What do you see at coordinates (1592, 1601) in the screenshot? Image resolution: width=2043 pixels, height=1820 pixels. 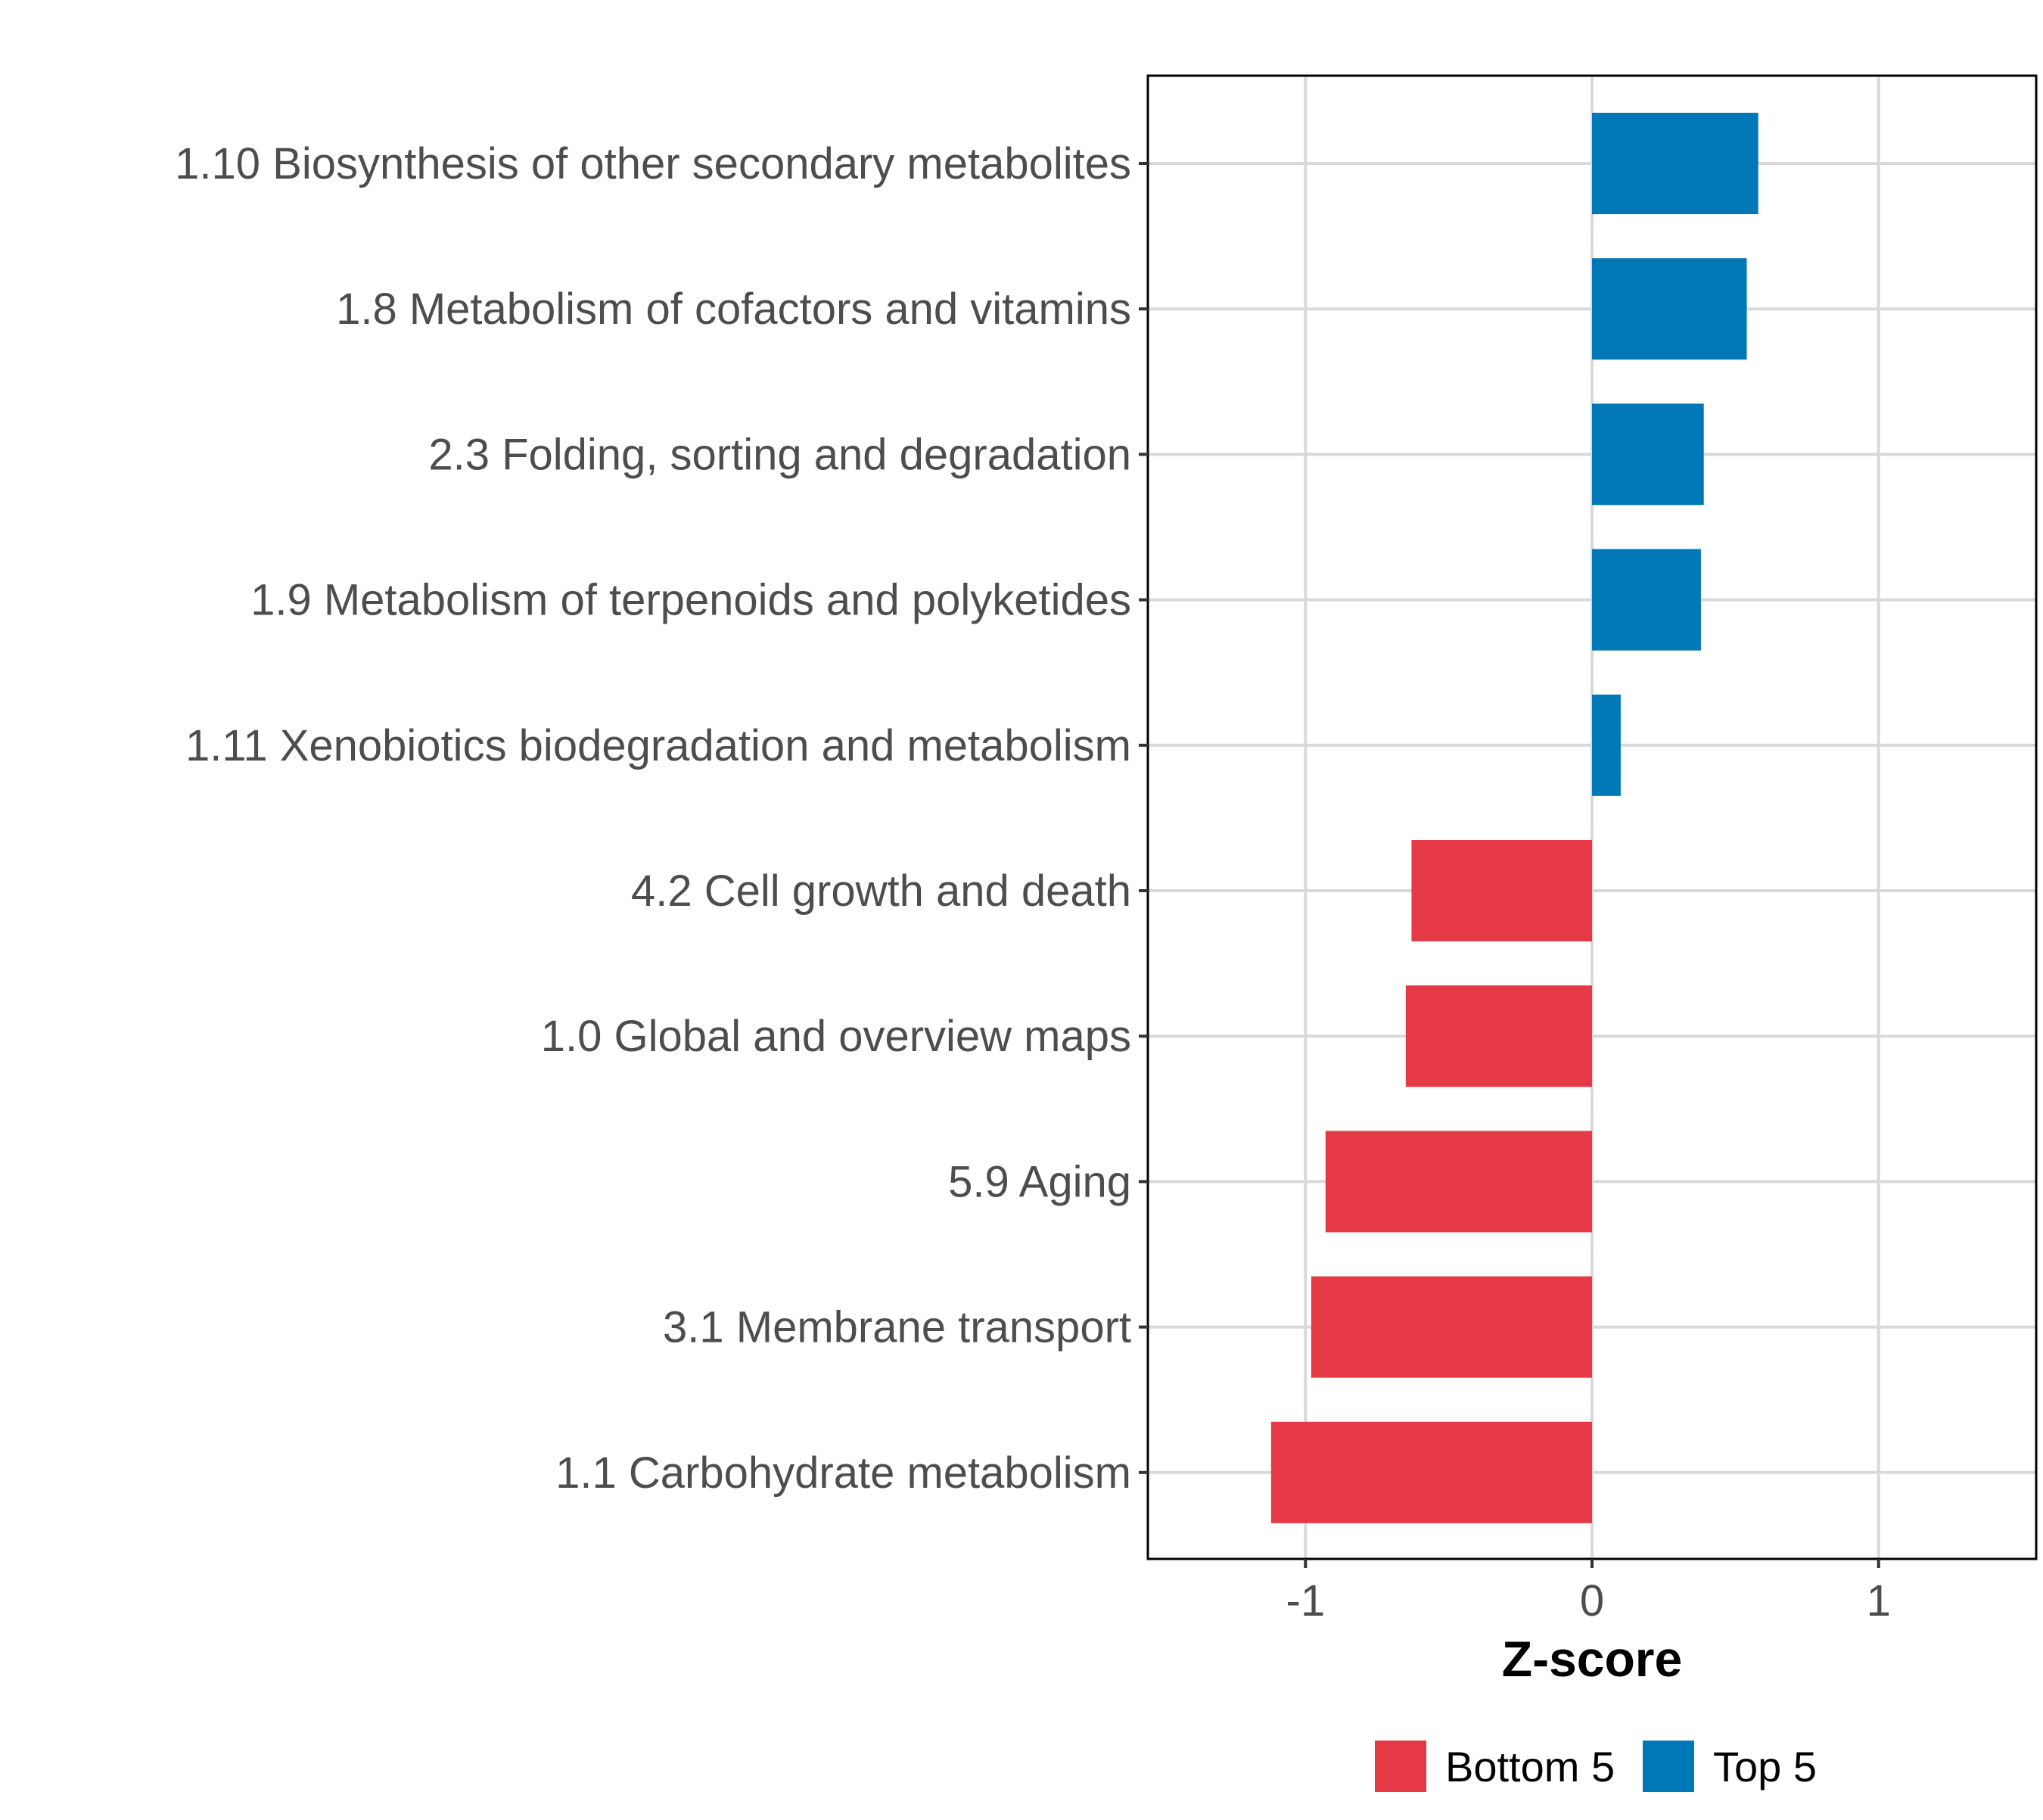 I see `x-tick-label: 0` at bounding box center [1592, 1601].